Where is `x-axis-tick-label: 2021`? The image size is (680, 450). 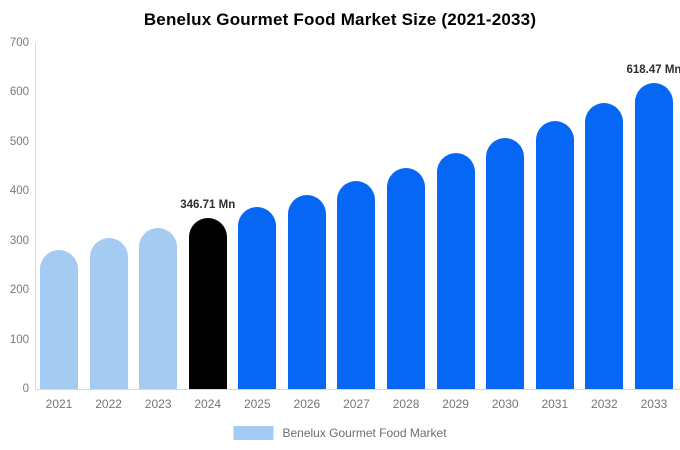
x-axis-tick-label: 2021 is located at coordinates (59, 404).